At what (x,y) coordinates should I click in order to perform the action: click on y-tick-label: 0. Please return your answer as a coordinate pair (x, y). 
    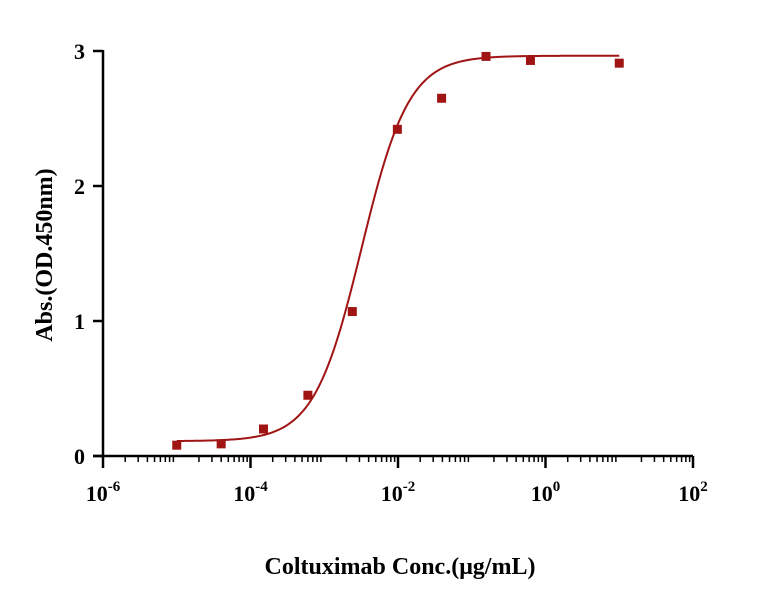
    Looking at the image, I should click on (79, 456).